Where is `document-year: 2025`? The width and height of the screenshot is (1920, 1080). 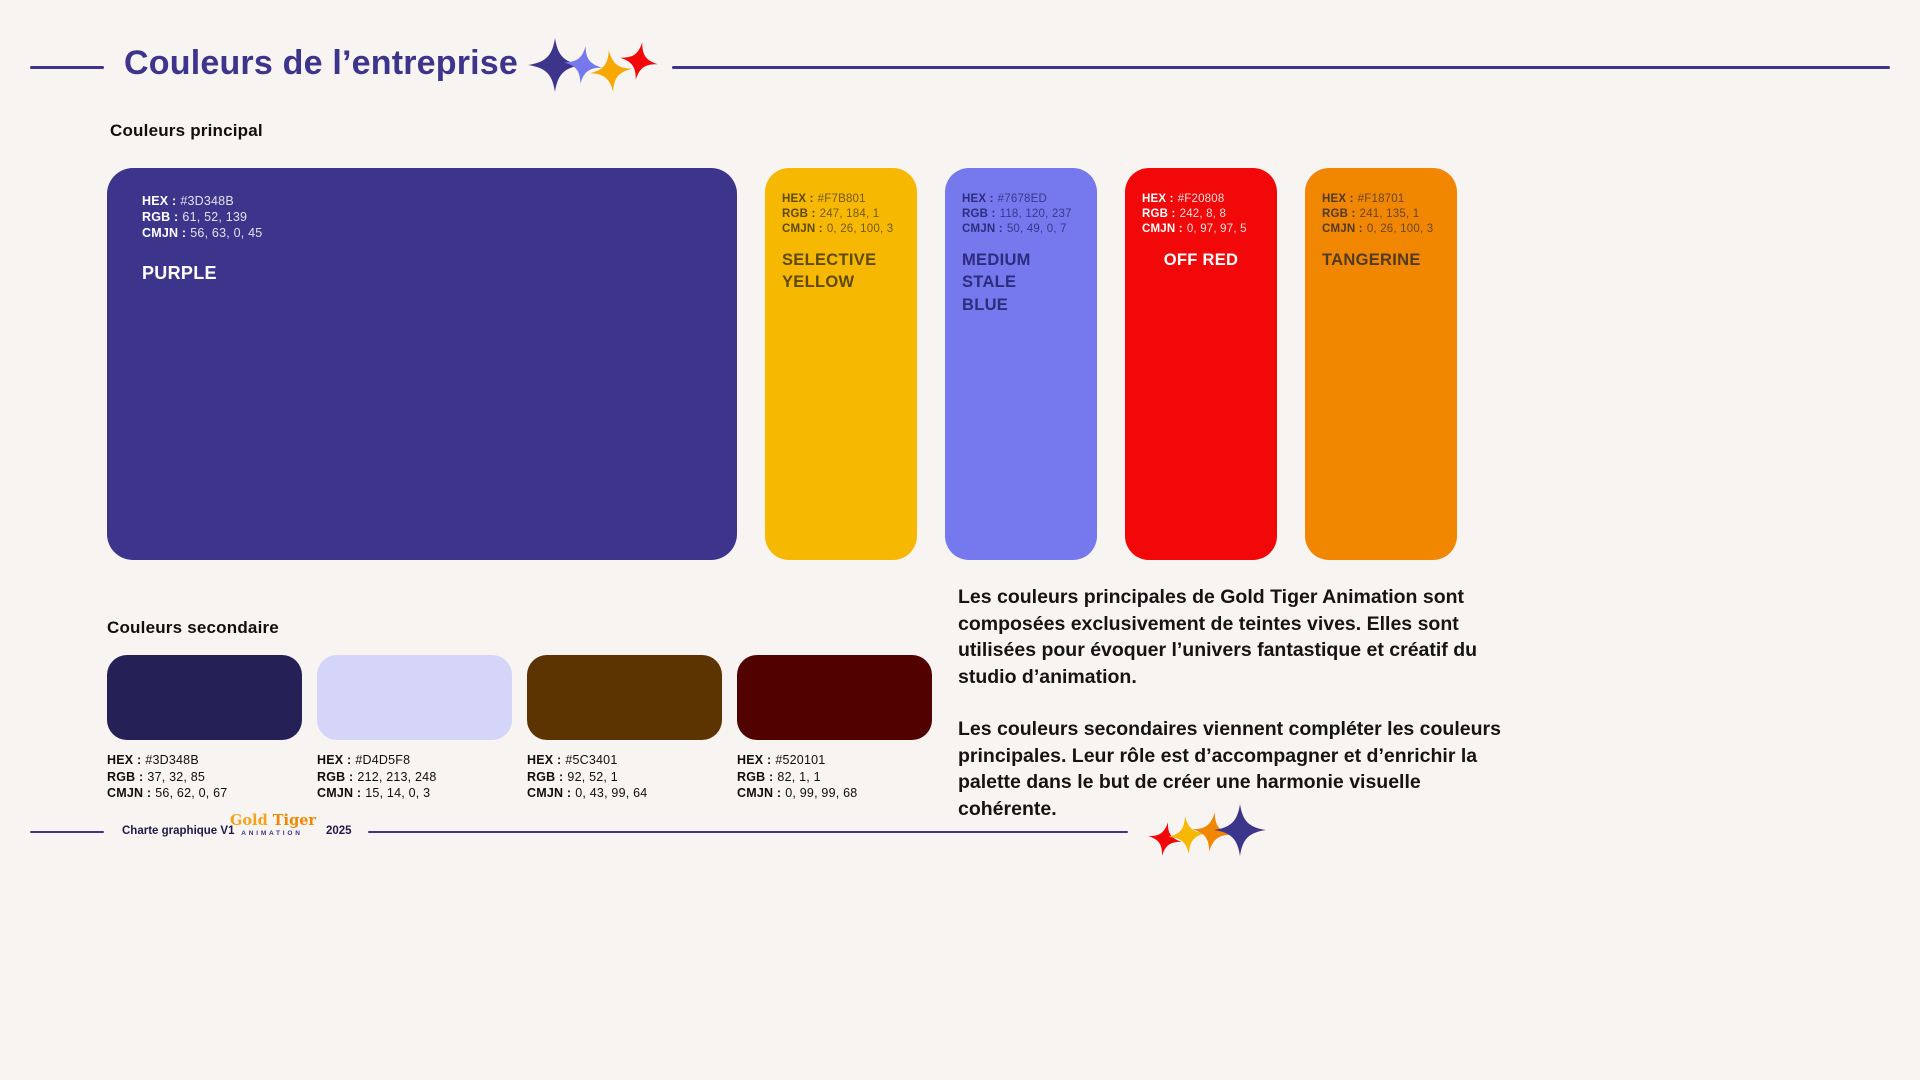 document-year: 2025 is located at coordinates (339, 831).